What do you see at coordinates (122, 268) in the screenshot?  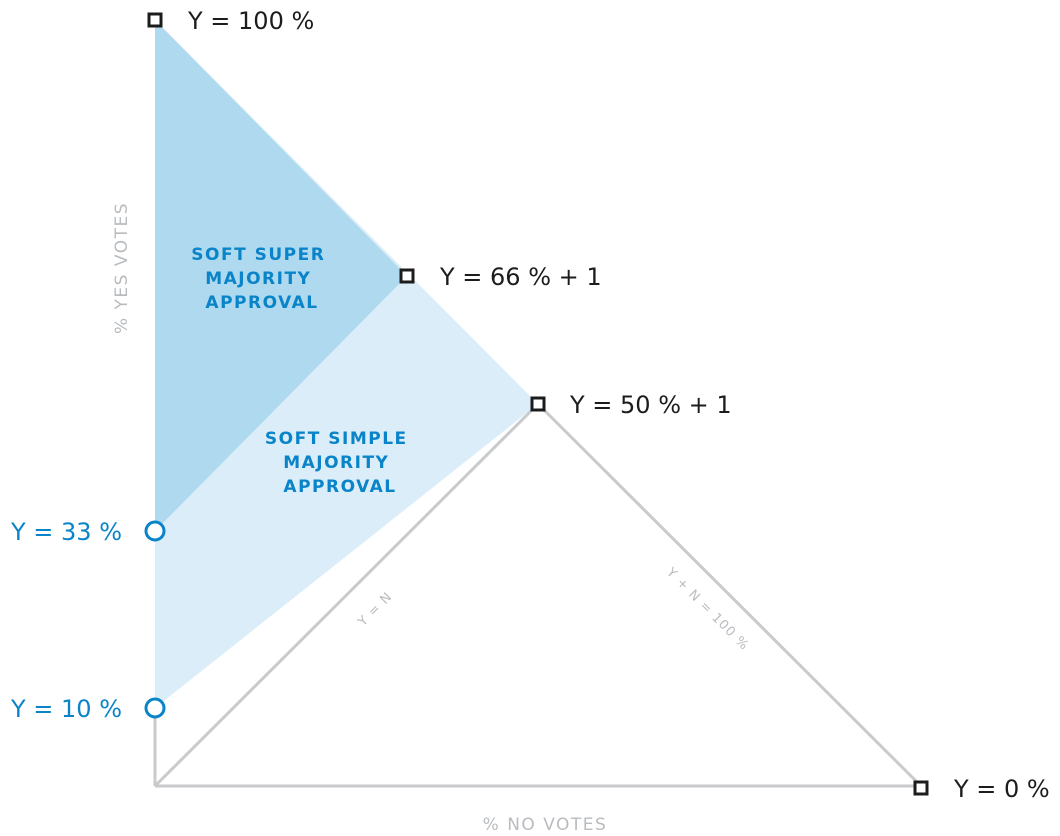 I see `y-axis-label: % YES VOTES` at bounding box center [122, 268].